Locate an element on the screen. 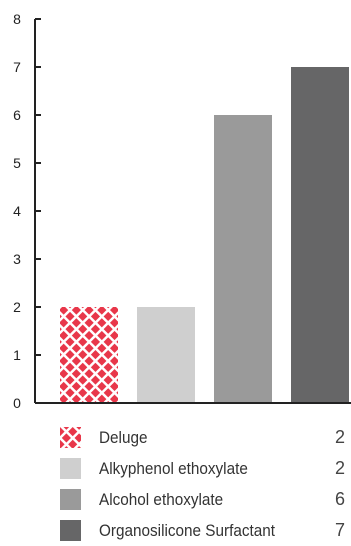 The width and height of the screenshot is (351, 546). y-axis: 0 1 2 3 4 5 6 7 8 is located at coordinates (27, 211).